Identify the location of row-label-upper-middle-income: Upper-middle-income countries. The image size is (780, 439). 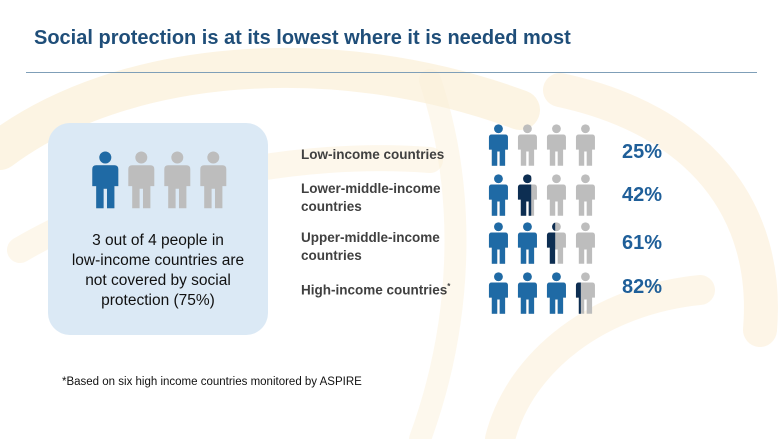
(386, 247).